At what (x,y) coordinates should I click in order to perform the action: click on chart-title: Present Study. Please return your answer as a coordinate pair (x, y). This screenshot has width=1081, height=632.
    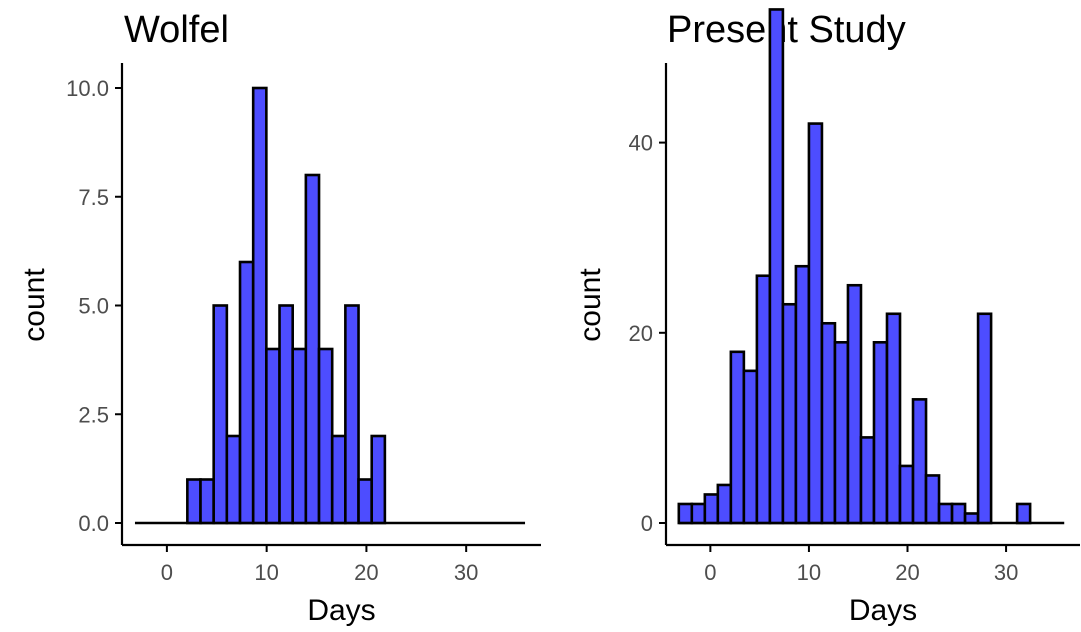
    Looking at the image, I should click on (786, 30).